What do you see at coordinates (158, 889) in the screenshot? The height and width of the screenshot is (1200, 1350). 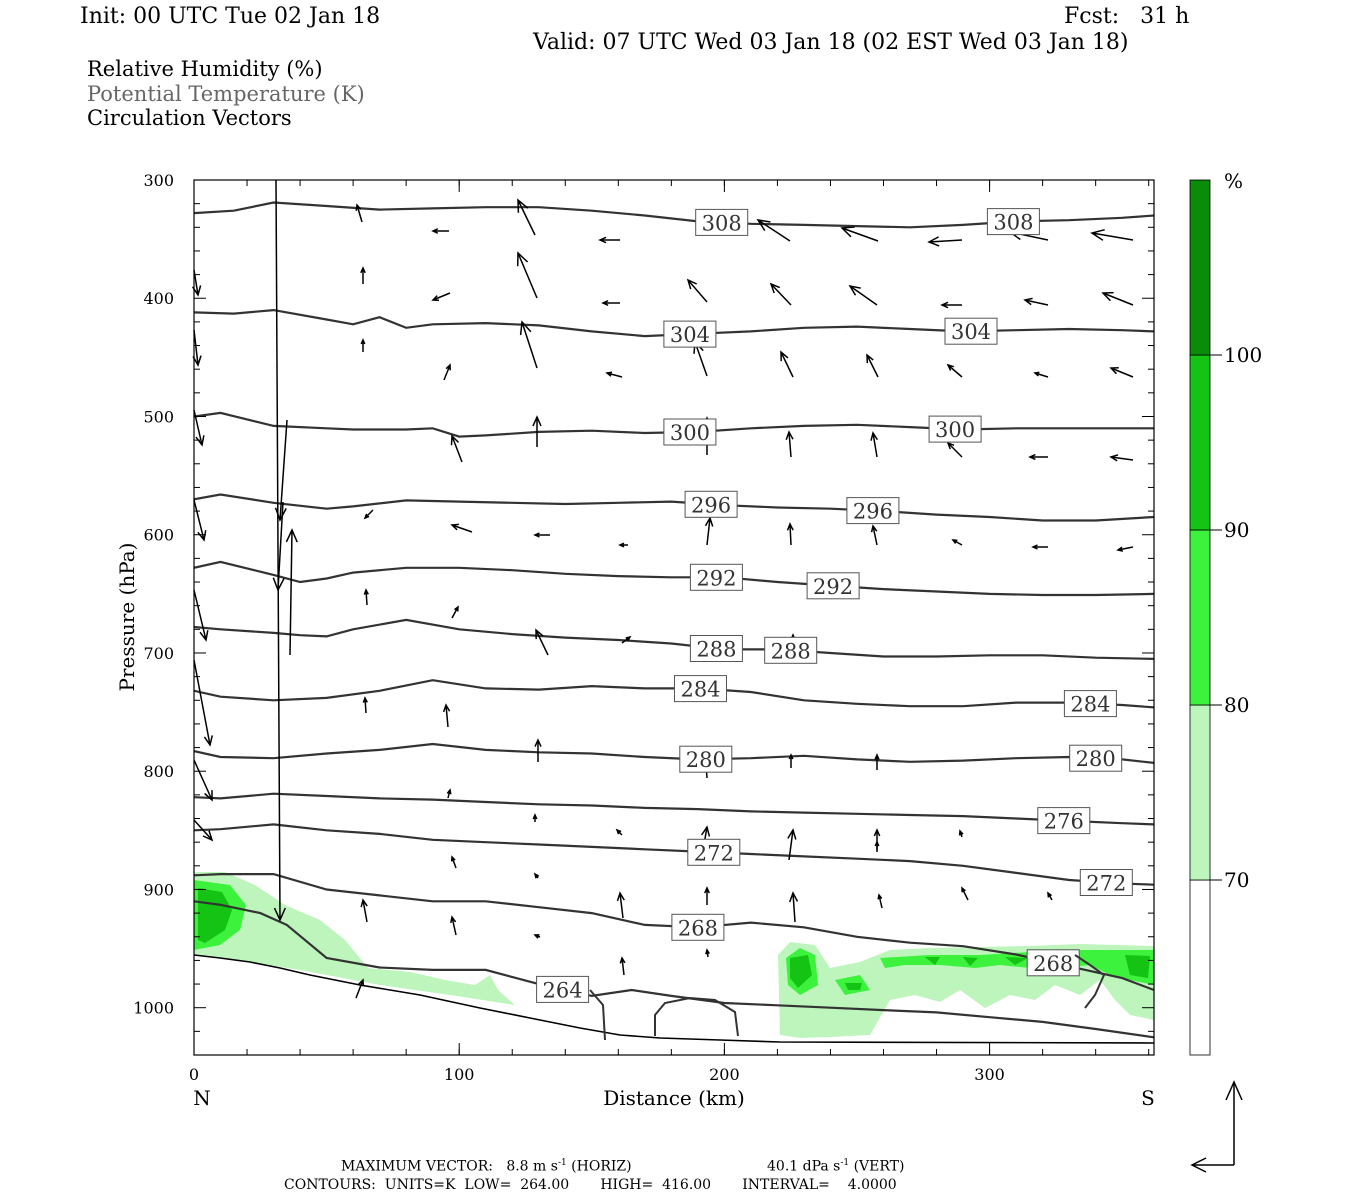 I see `y-tick-label-900: 900` at bounding box center [158, 889].